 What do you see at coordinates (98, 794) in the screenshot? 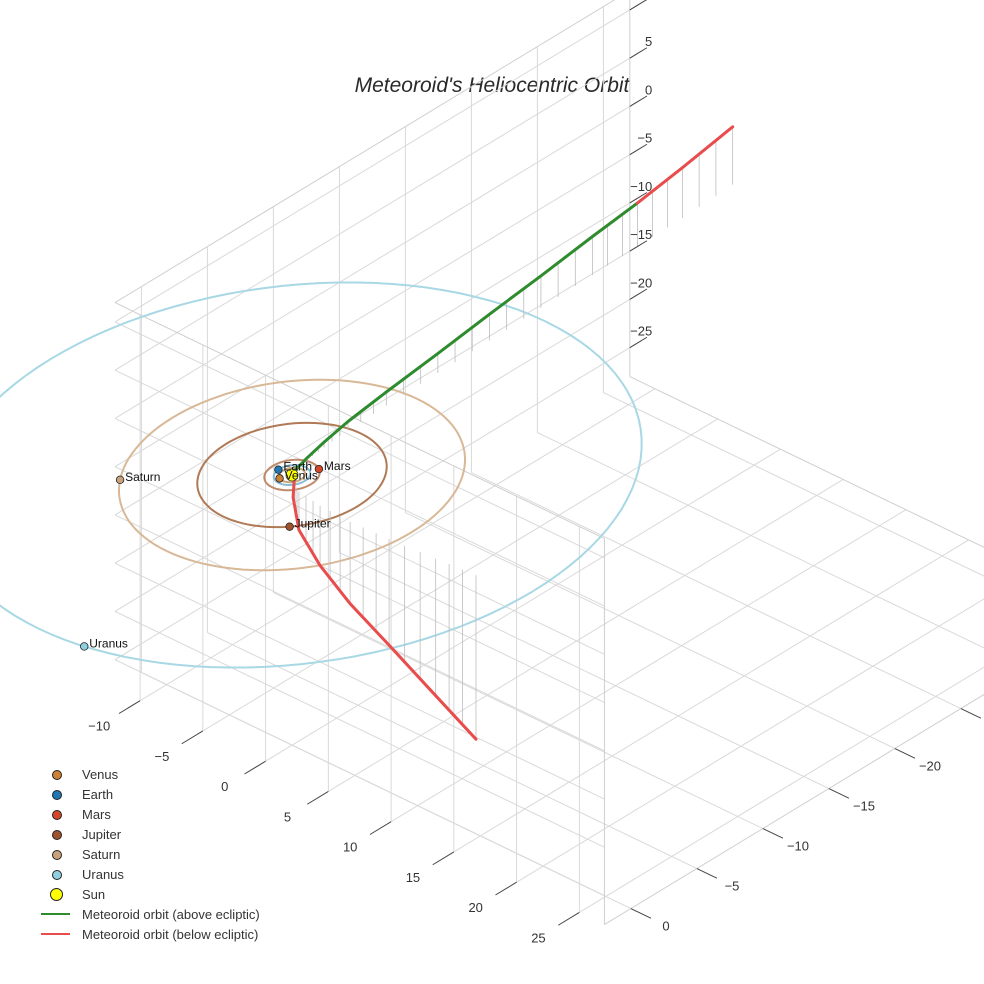
I see `legend-label: Earth` at bounding box center [98, 794].